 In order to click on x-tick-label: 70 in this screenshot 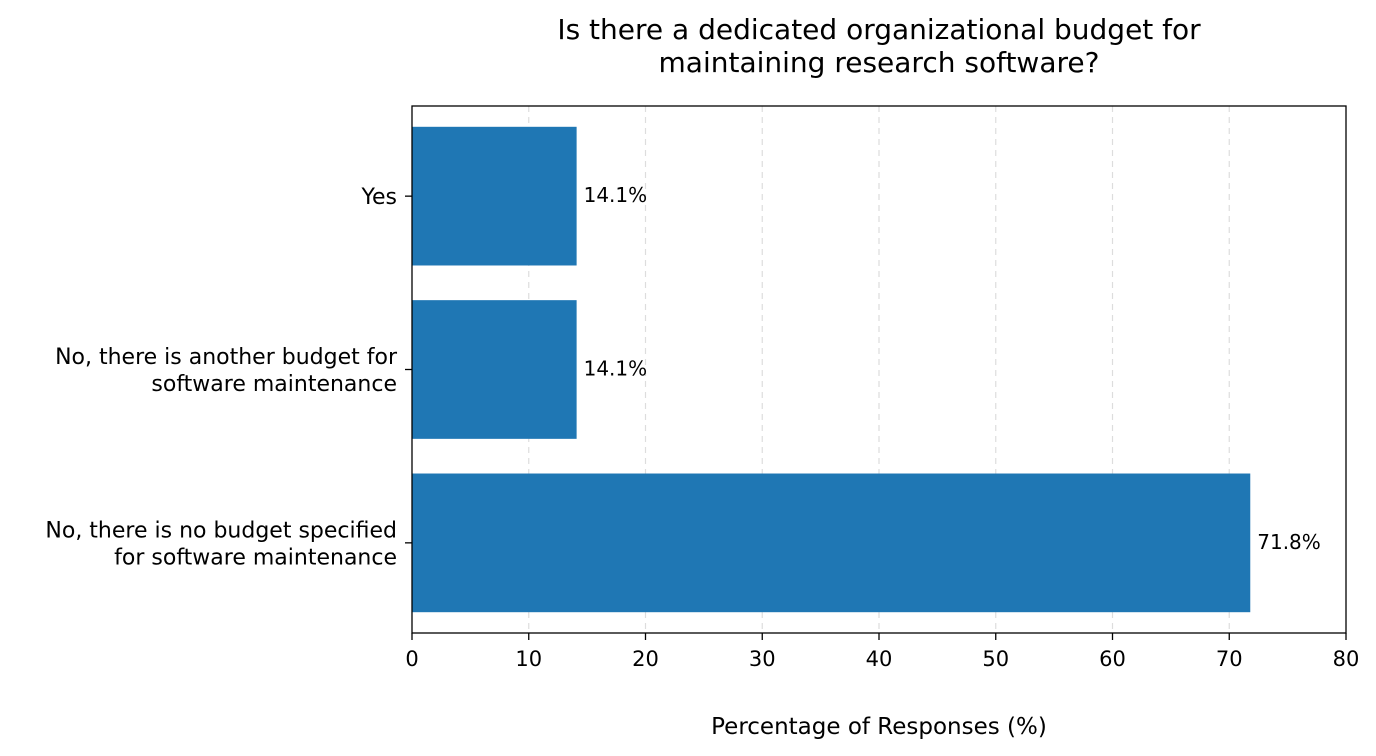, I will do `click(1229, 659)`.